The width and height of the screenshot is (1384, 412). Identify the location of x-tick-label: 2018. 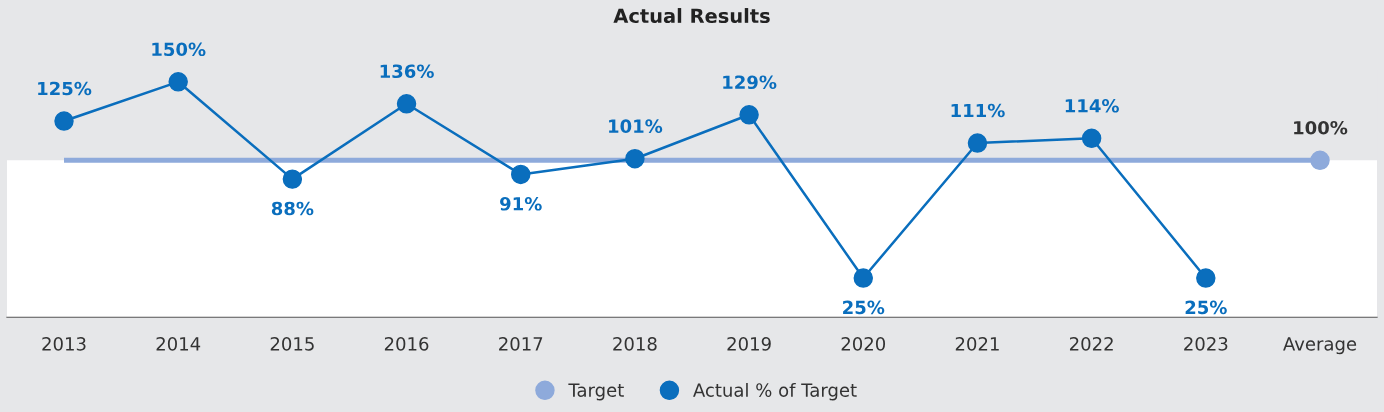
(635, 344).